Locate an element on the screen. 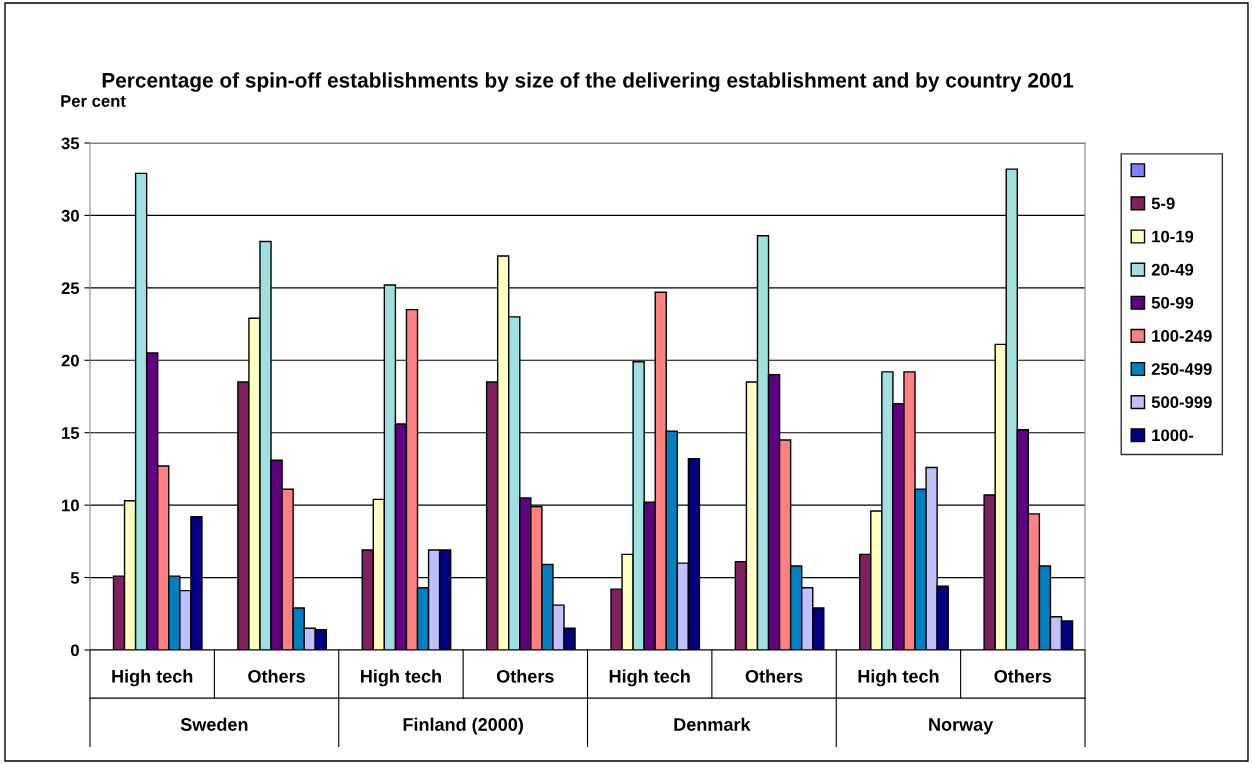 Image resolution: width=1253 pixels, height=764 pixels. legend-label: 5-9 is located at coordinates (1163, 203).